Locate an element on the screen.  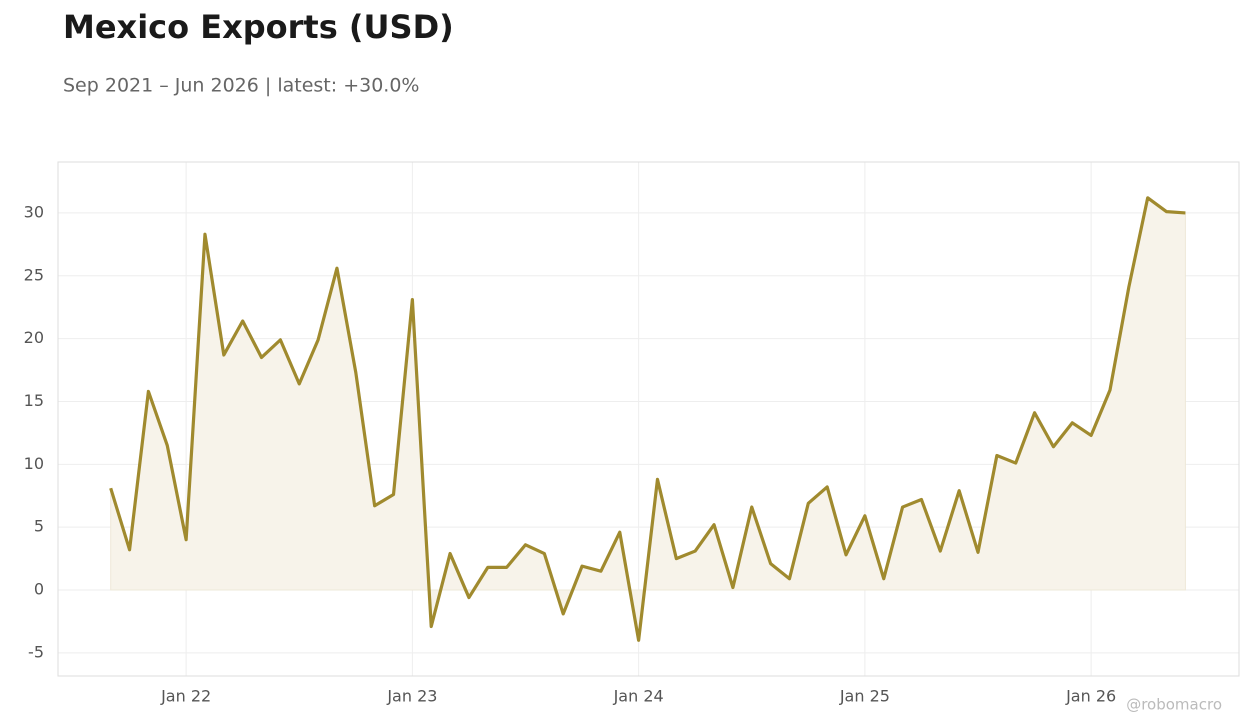
y-tick-label: 0 is located at coordinates (39, 589).